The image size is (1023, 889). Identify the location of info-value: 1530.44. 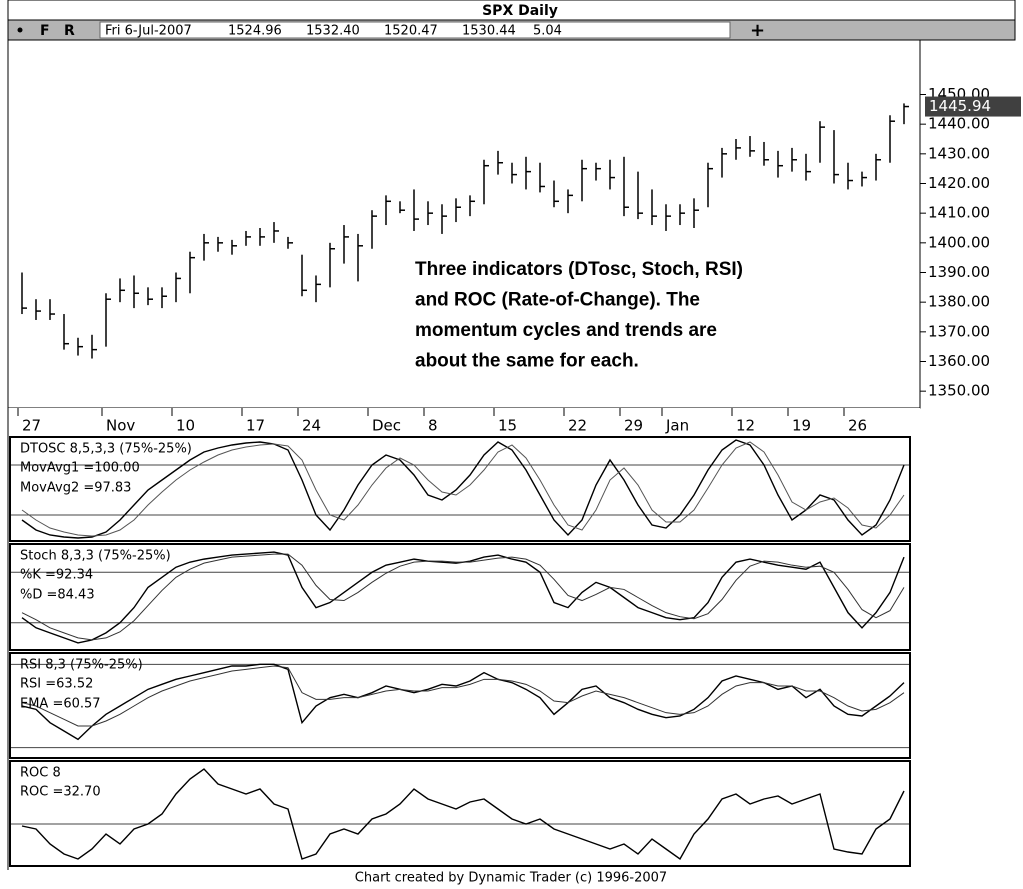
(489, 31).